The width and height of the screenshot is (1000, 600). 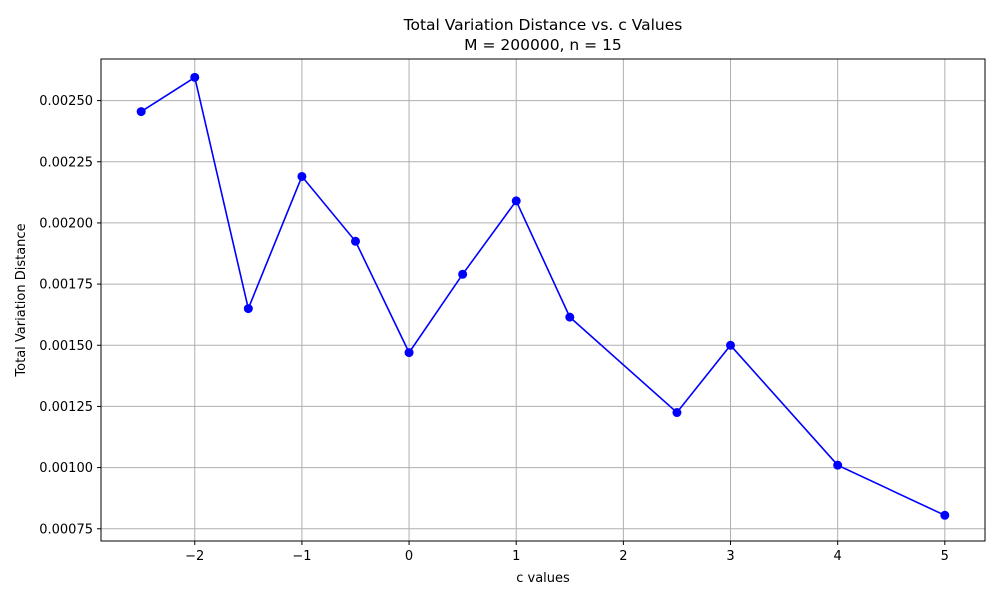 What do you see at coordinates (623, 556) in the screenshot?
I see `x-tick-label: 2` at bounding box center [623, 556].